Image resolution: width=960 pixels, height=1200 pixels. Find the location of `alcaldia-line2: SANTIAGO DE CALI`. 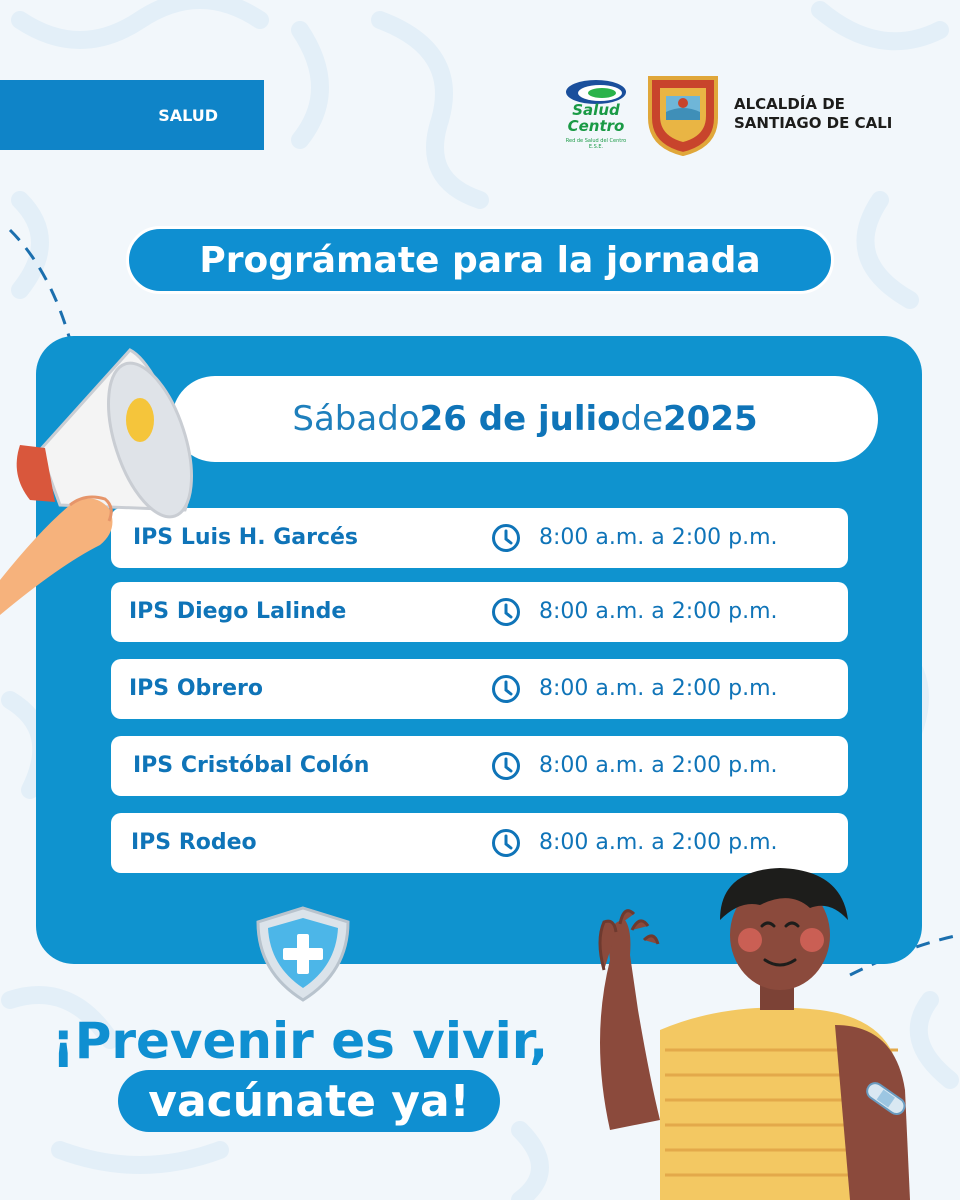

alcaldia-line2: SANTIAGO DE CALI is located at coordinates (813, 123).